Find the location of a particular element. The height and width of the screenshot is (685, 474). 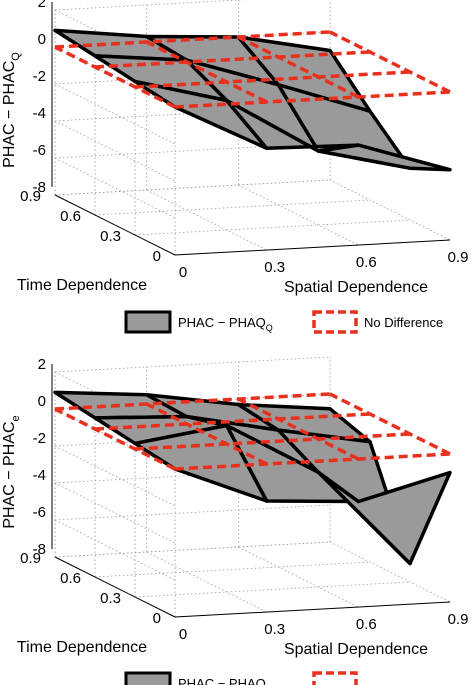

y-tick-label: 0.9 is located at coordinates (30, 558).